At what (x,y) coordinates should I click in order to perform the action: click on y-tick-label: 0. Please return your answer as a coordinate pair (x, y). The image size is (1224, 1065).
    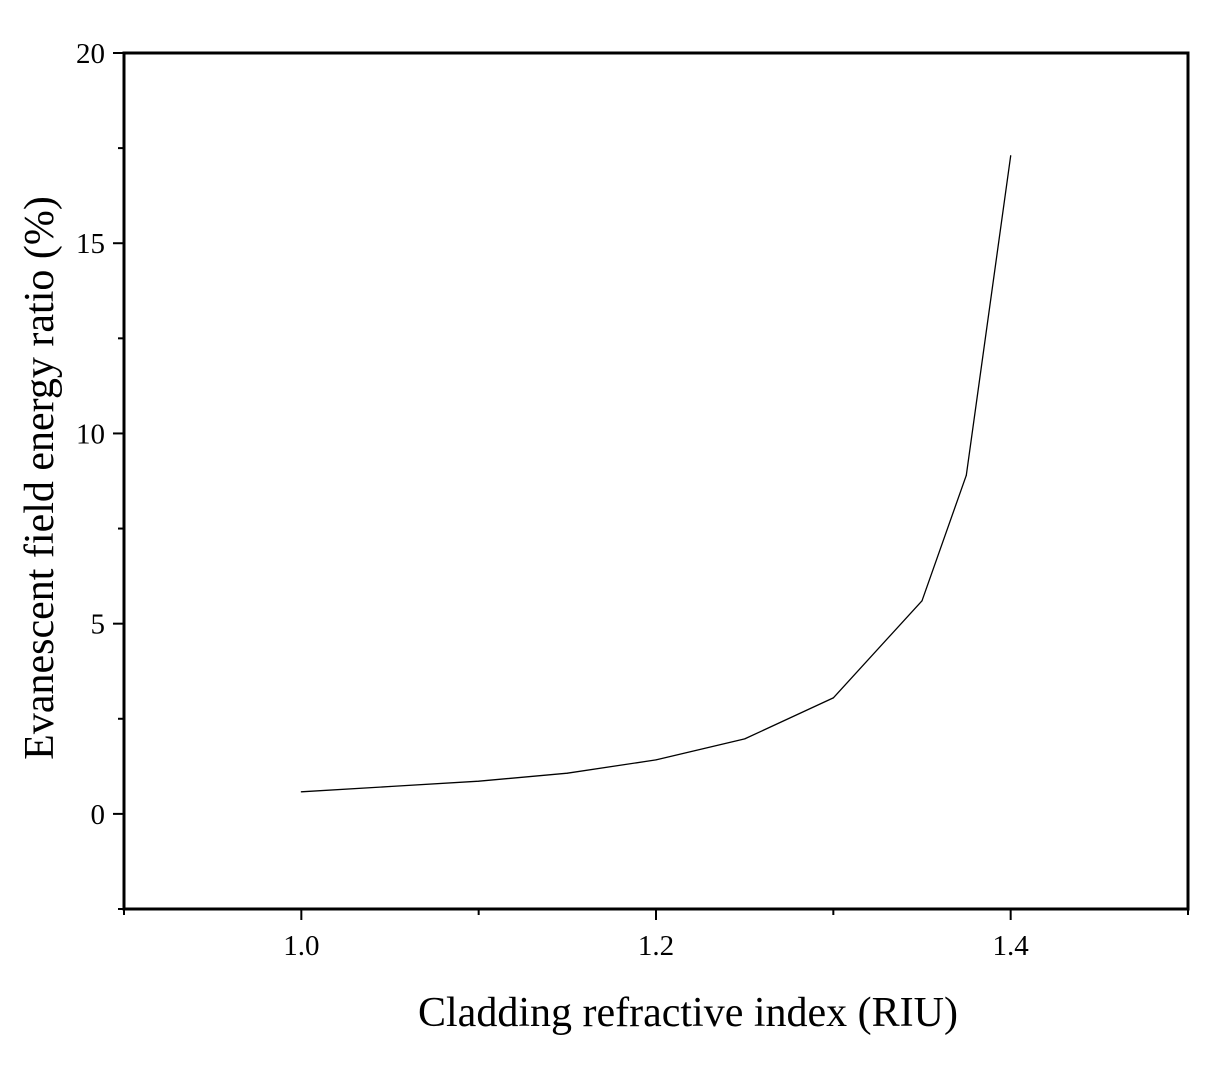
    Looking at the image, I should click on (98, 815).